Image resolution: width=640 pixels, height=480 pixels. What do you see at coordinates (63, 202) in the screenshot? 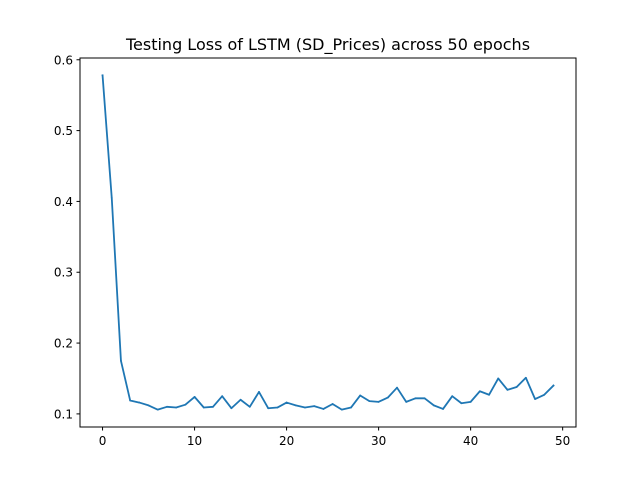
I see `y-tick-label: 0.4` at bounding box center [63, 202].